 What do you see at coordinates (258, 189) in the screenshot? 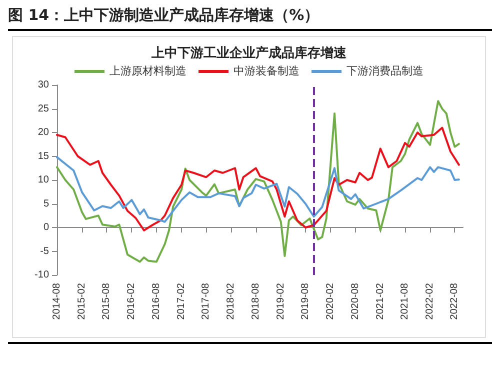
I see `line-series` at bounding box center [258, 189].